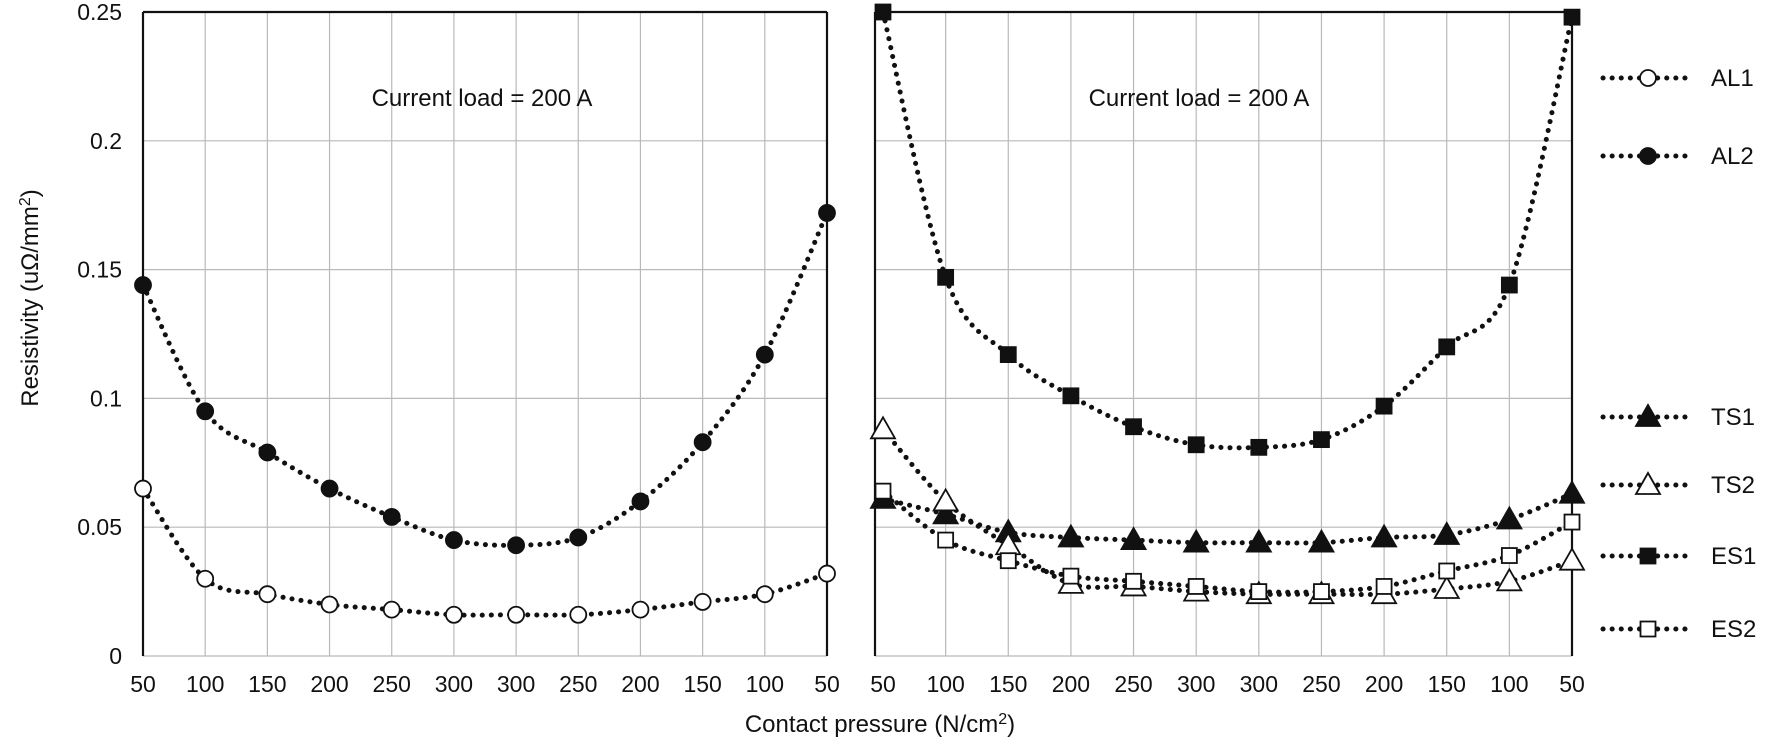 The height and width of the screenshot is (743, 1765). What do you see at coordinates (99, 270) in the screenshot?
I see `y-tick-label-3: 0.15` at bounding box center [99, 270].